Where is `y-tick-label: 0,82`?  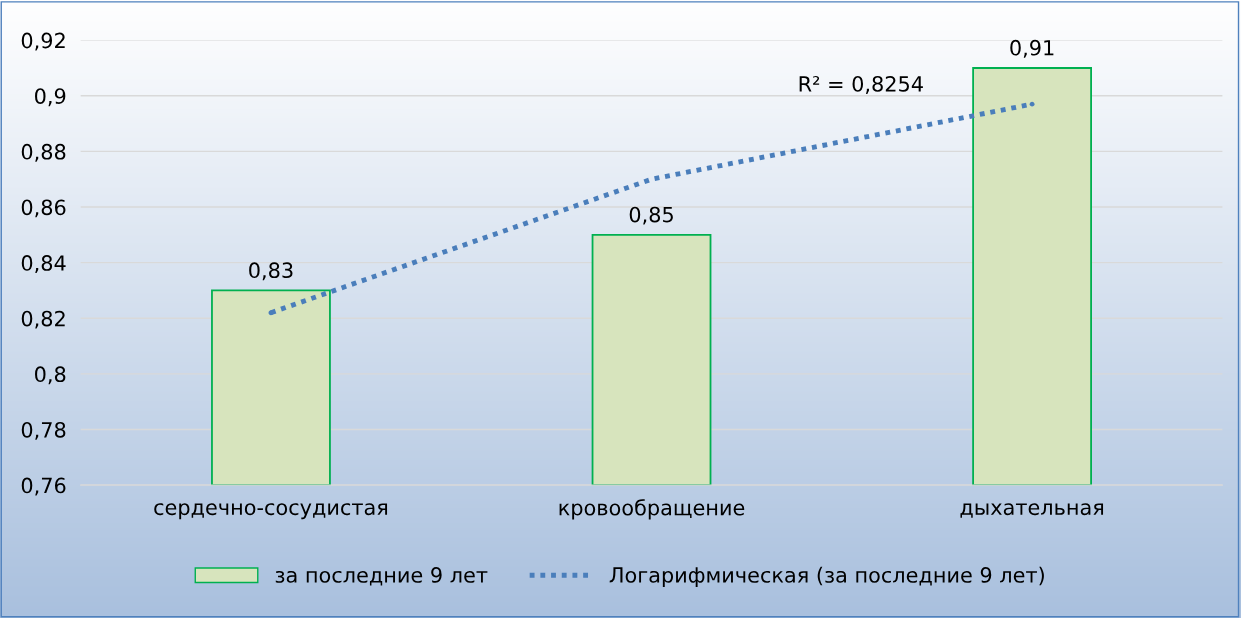 y-tick-label: 0,82 is located at coordinates (43, 319).